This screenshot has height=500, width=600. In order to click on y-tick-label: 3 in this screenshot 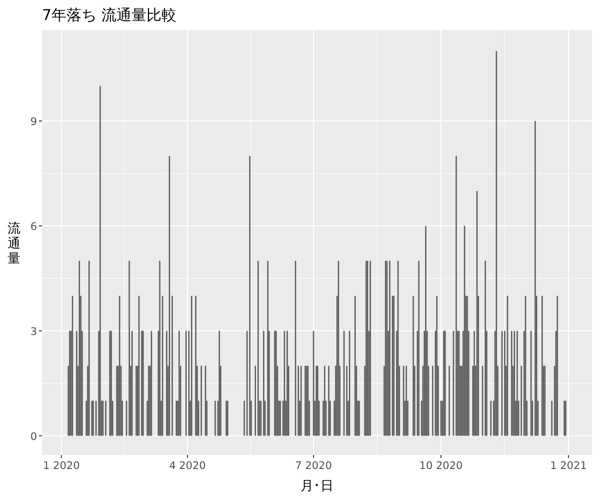, I will do `click(33, 332)`.